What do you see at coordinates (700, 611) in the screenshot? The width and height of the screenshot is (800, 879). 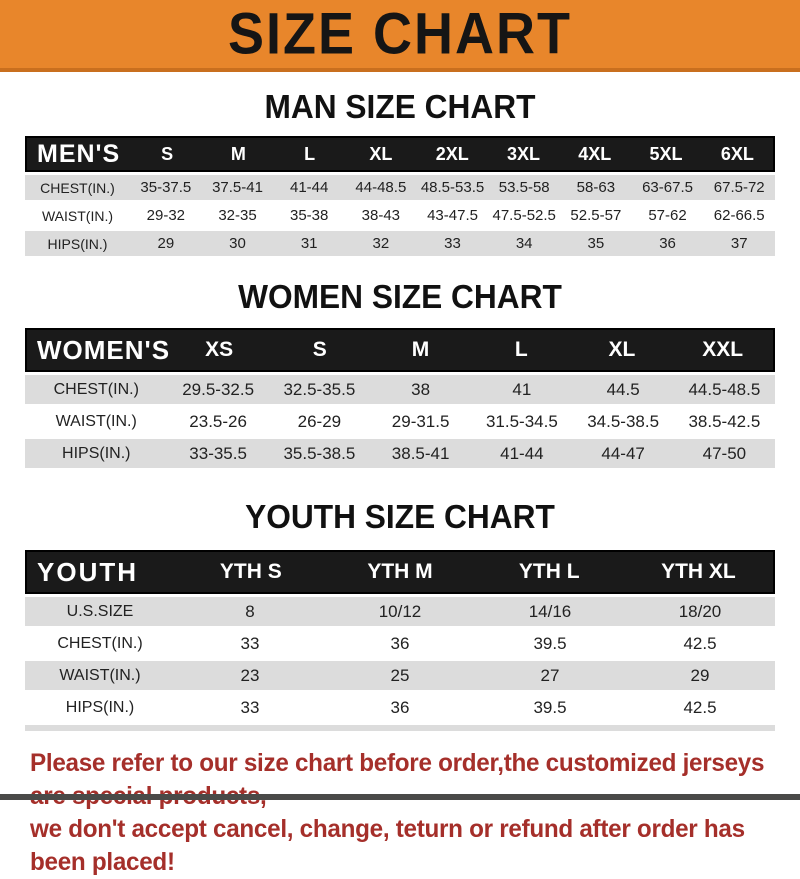 I see `youth-cell: 18/20` at bounding box center [700, 611].